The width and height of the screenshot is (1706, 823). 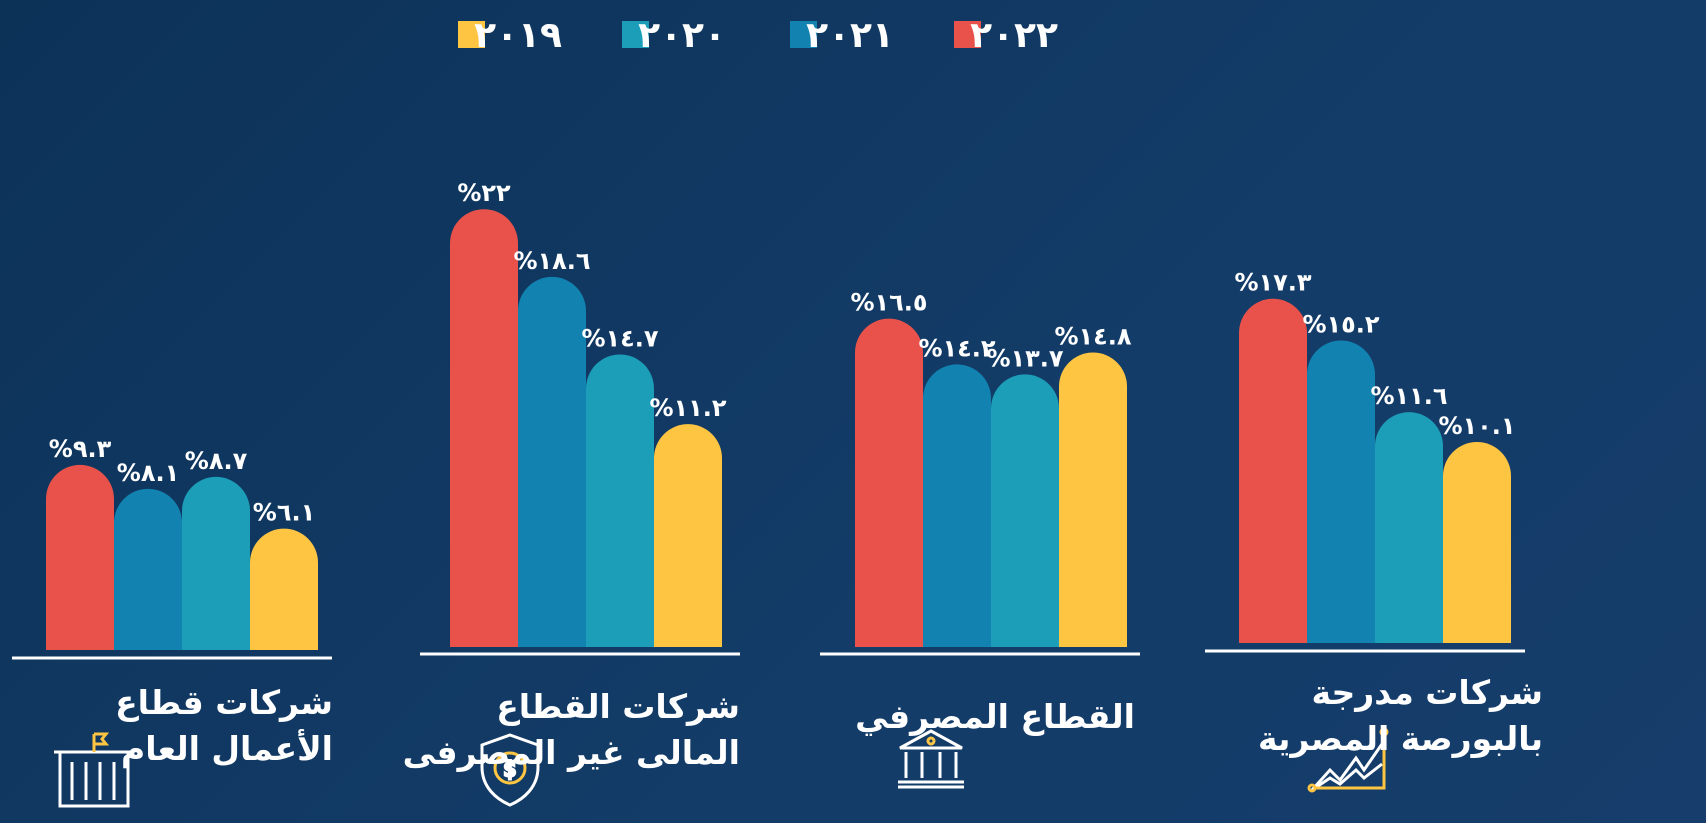 What do you see at coordinates (1272, 283) in the screenshot?
I see `value-label: %١٧.٣` at bounding box center [1272, 283].